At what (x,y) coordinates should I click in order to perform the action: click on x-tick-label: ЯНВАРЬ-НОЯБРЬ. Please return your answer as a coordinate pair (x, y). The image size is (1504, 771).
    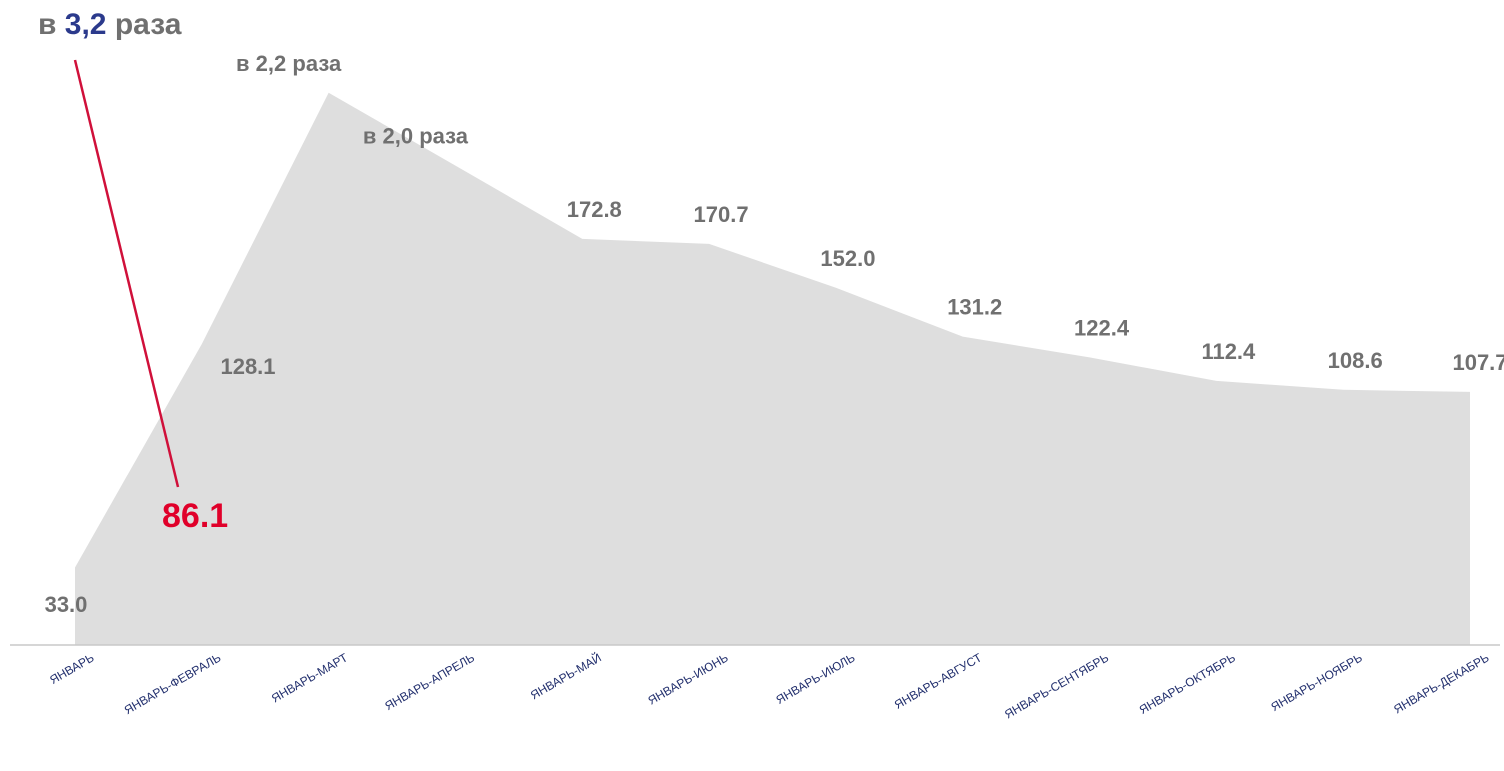
    Looking at the image, I should click on (1316, 682).